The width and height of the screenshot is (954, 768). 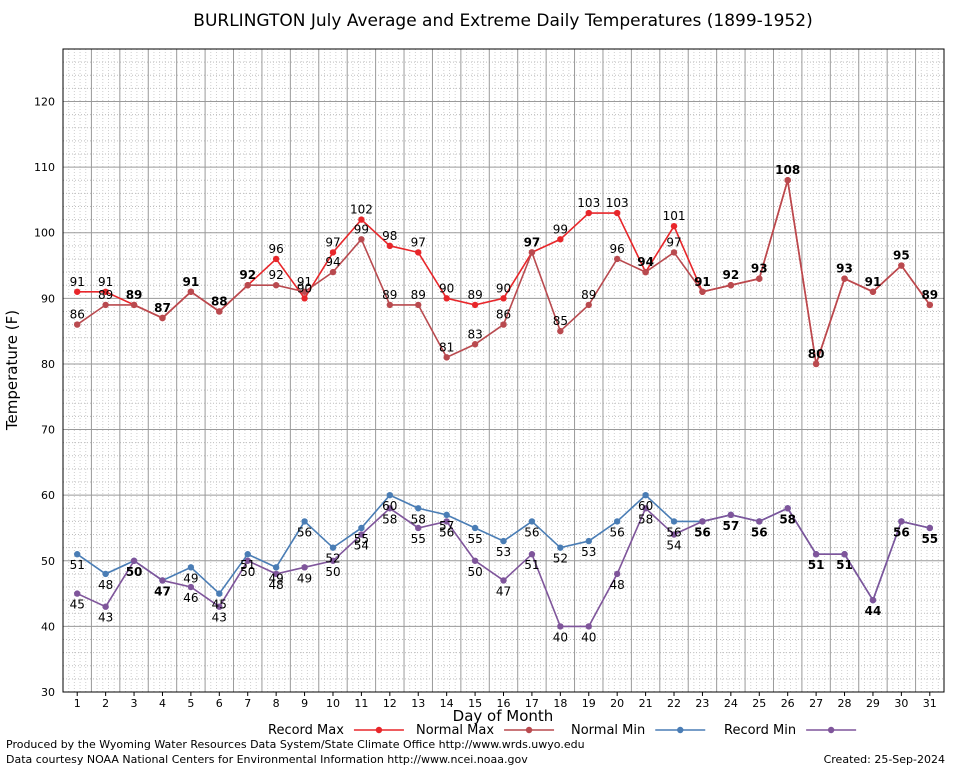 What do you see at coordinates (389, 236) in the screenshot?
I see `data-label: 98` at bounding box center [389, 236].